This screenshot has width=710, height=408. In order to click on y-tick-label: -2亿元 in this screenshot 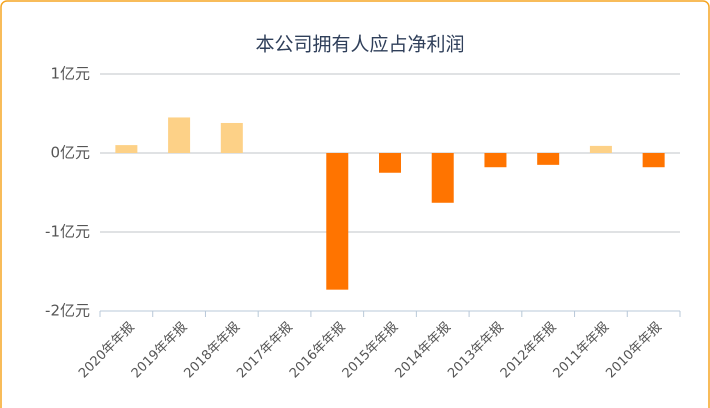, I will do `click(67, 311)`.